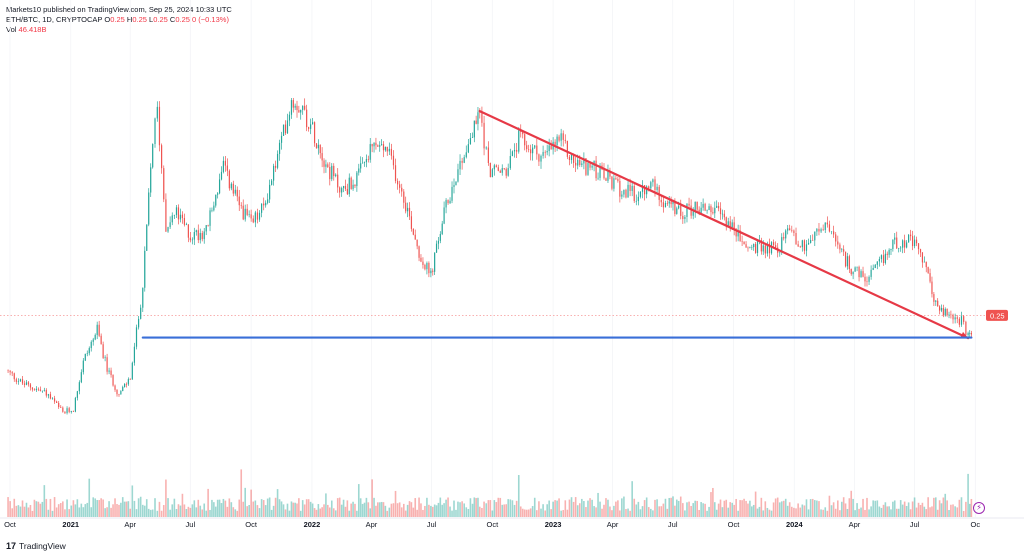 This screenshot has width=1024, height=558. I want to click on volume-value: 46.418B, so click(32, 29).